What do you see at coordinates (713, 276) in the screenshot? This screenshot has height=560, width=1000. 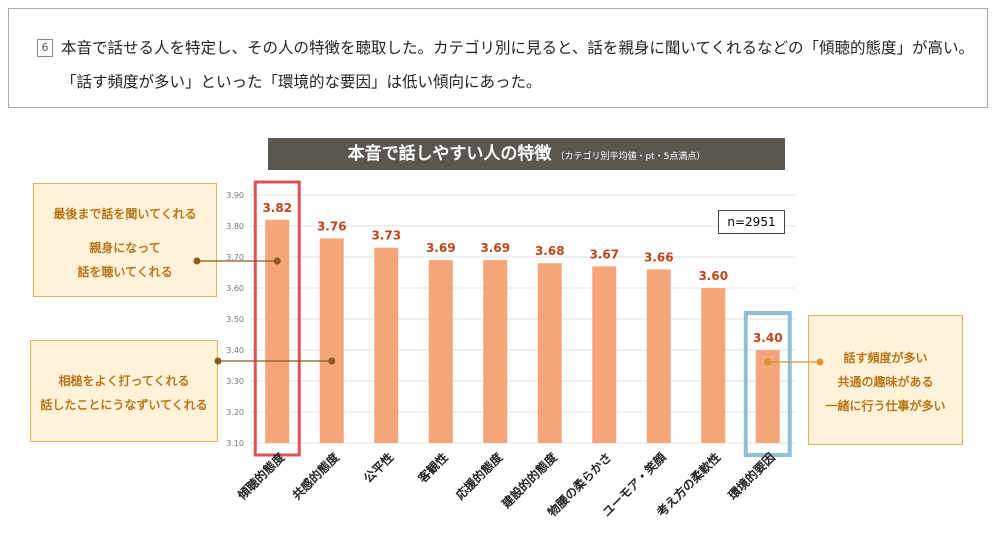 I see `value-label: 3.60` at bounding box center [713, 276].